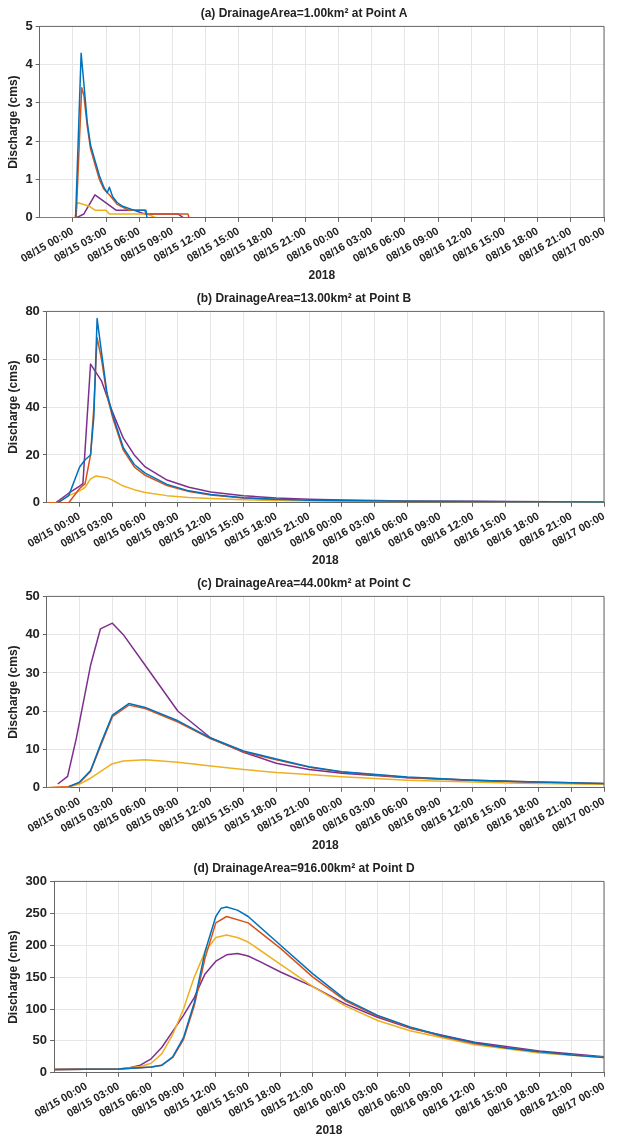 The width and height of the screenshot is (618, 1143). I want to click on y-tick-label: 2, so click(29, 140).